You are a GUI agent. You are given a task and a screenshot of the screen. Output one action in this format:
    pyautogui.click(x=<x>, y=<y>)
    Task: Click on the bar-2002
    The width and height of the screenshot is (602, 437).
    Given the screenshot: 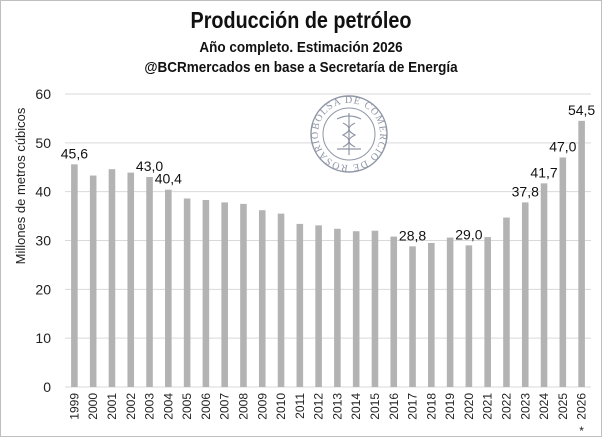 What is the action you would take?
    pyautogui.click(x=131, y=279)
    